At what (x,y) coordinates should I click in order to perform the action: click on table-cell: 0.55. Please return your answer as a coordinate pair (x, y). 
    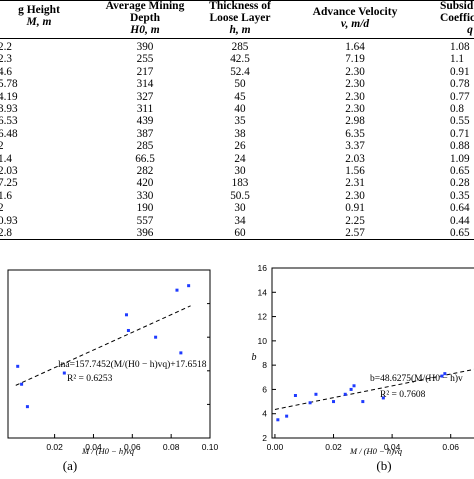
    Looking at the image, I should click on (460, 121).